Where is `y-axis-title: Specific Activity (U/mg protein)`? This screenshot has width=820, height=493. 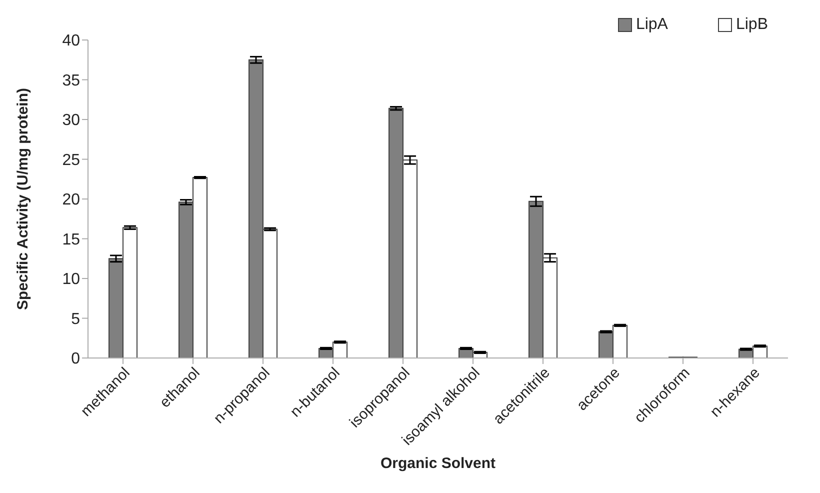 y-axis-title: Specific Activity (U/mg protein) is located at coordinates (23, 199).